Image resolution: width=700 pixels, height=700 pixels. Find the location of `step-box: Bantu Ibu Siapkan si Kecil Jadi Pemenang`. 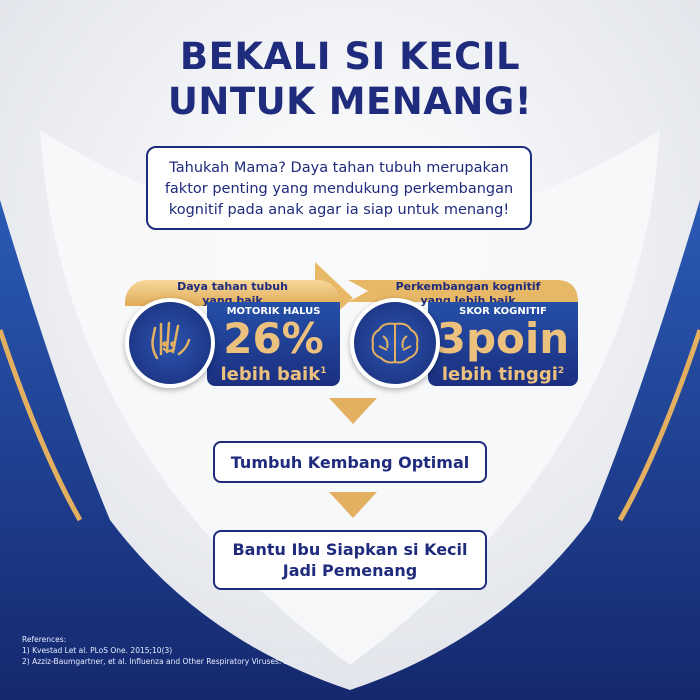

step-box: Bantu Ibu Siapkan si Kecil Jadi Pemenang is located at coordinates (350, 560).